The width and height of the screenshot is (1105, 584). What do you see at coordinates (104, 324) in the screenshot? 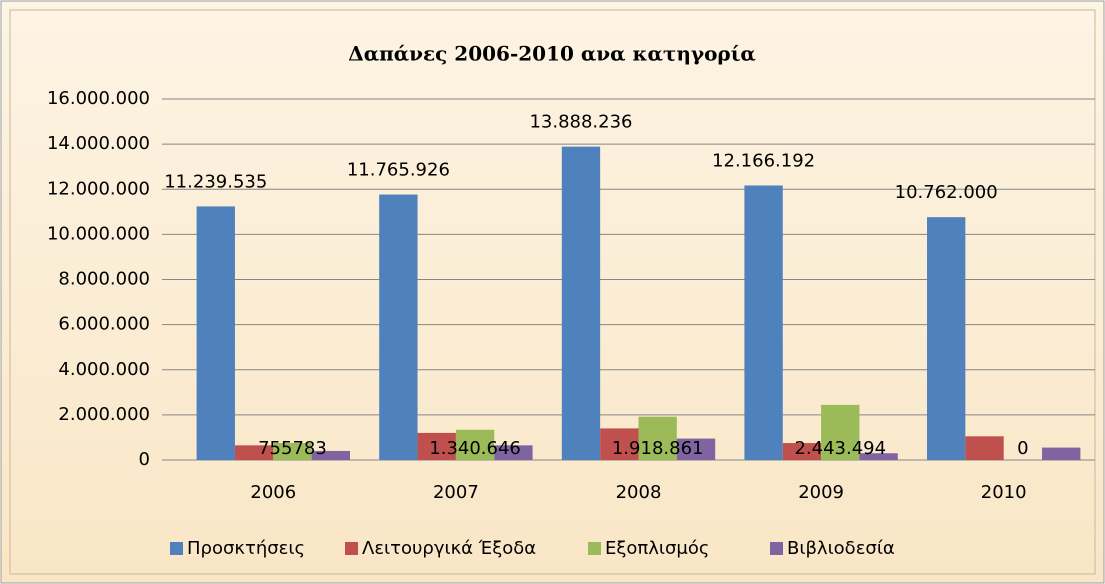
I see `y-tick-label: 6.000.000` at bounding box center [104, 324].